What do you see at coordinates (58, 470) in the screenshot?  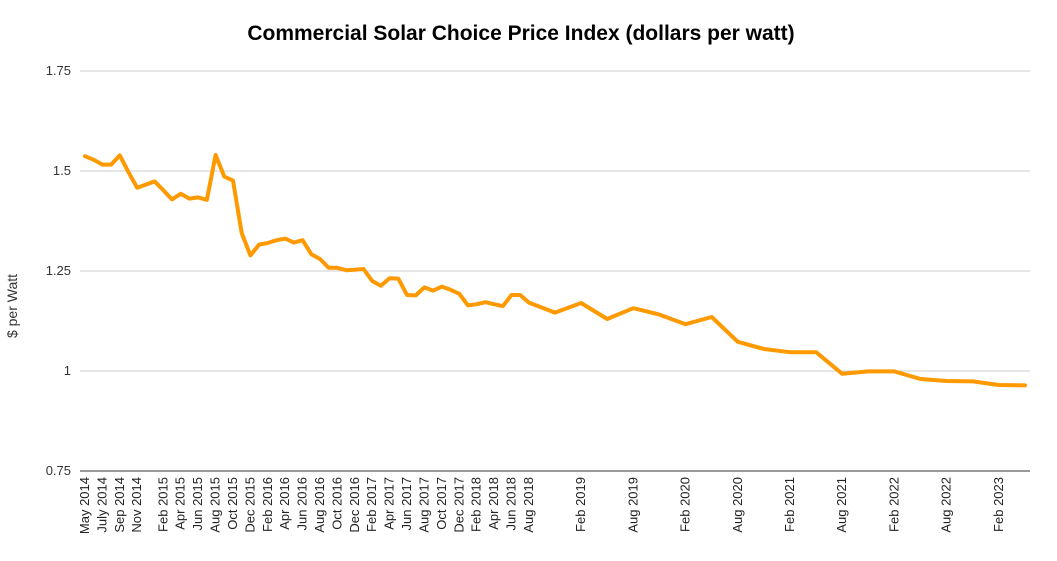 I see `y-tick-label: 0.75` at bounding box center [58, 470].